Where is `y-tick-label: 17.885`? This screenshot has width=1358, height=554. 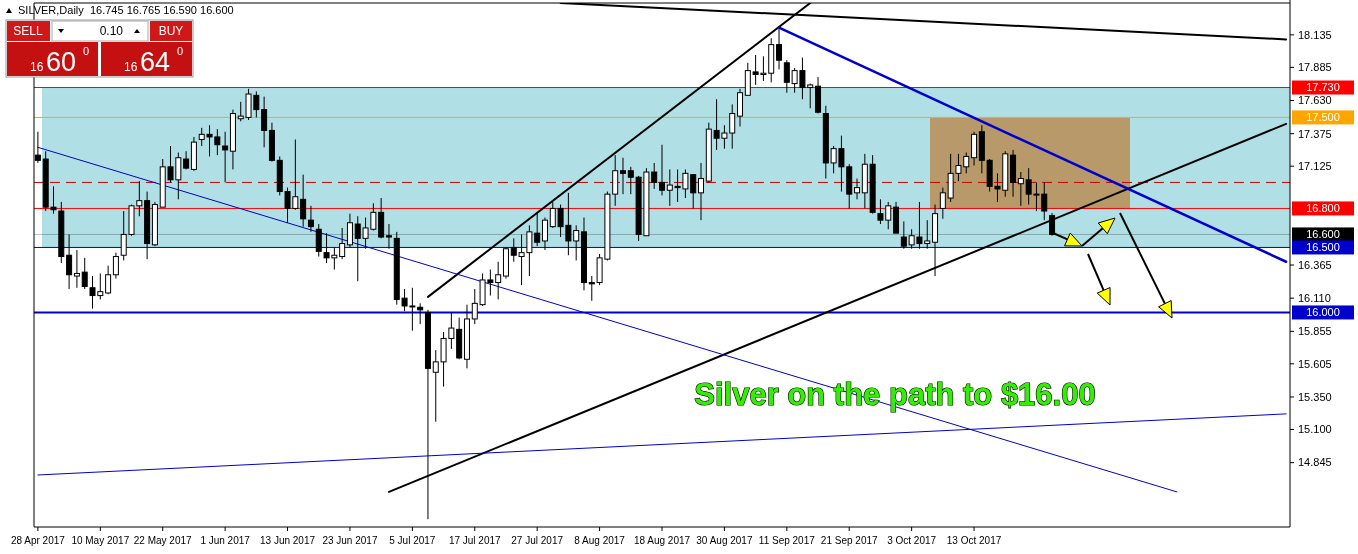
y-tick-label: 17.885 is located at coordinates (1315, 67).